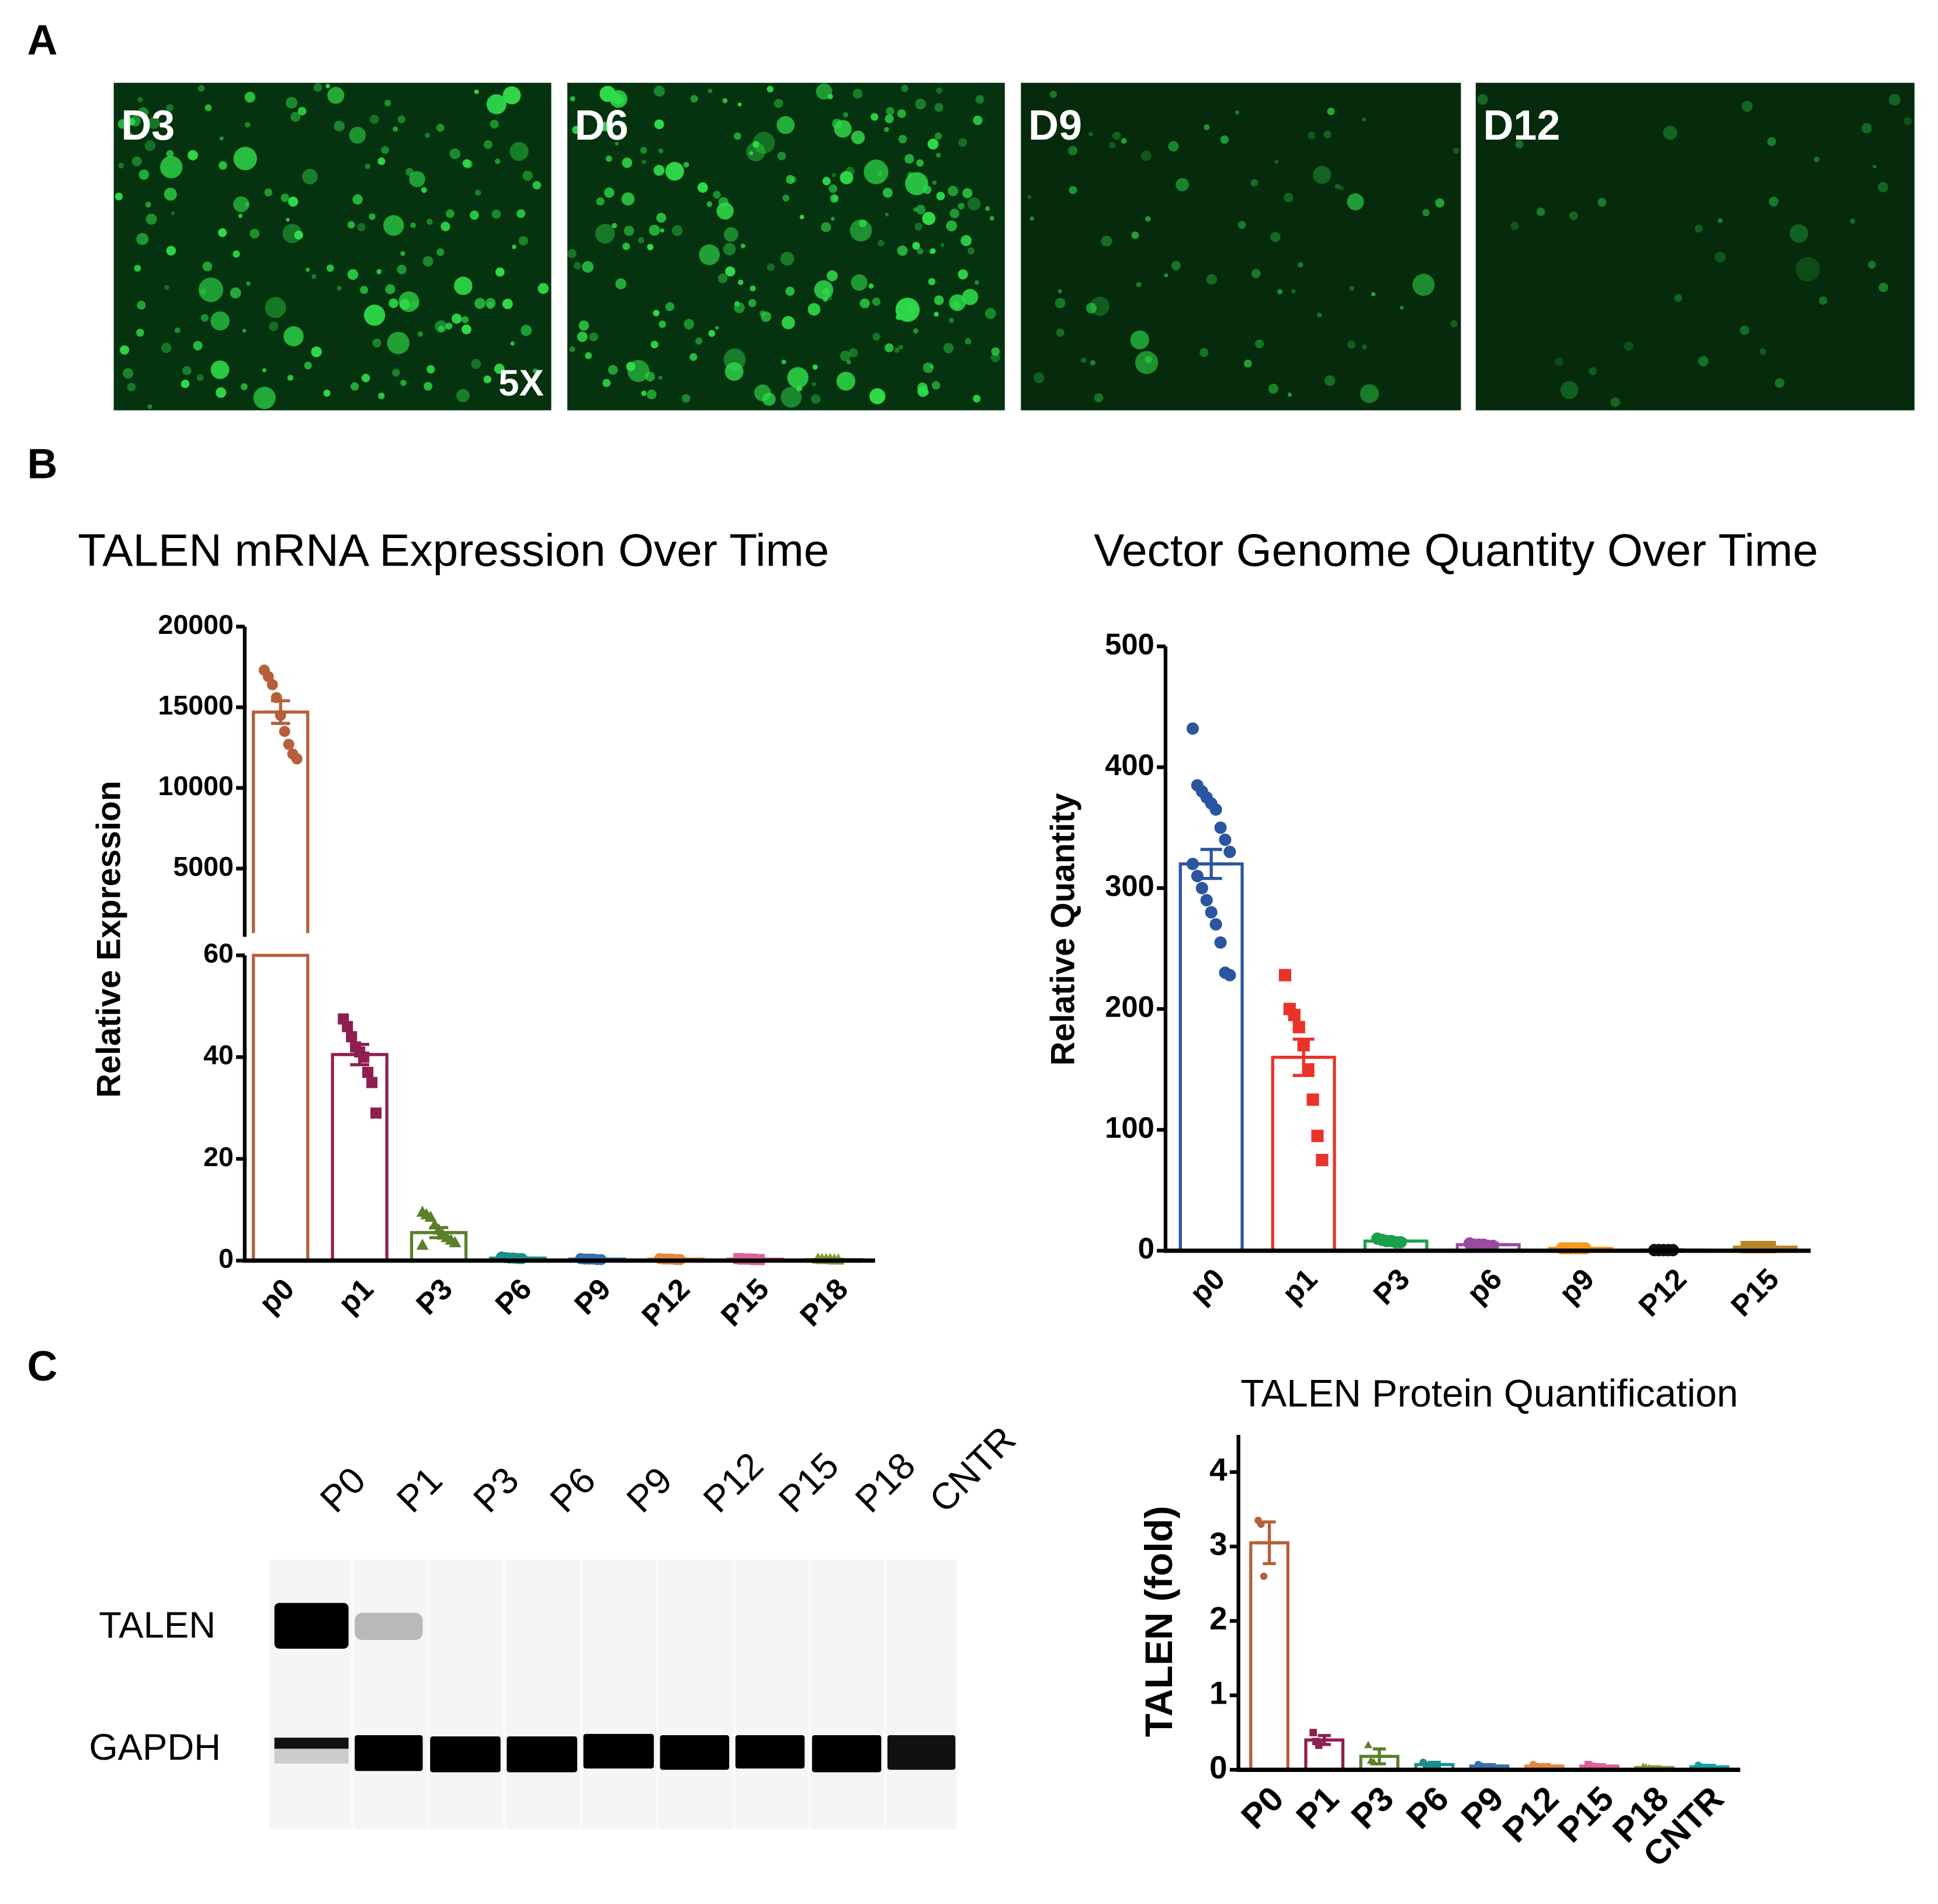  What do you see at coordinates (1489, 1393) in the screenshot?
I see `chart-title: TALEN Protein Quantification` at bounding box center [1489, 1393].